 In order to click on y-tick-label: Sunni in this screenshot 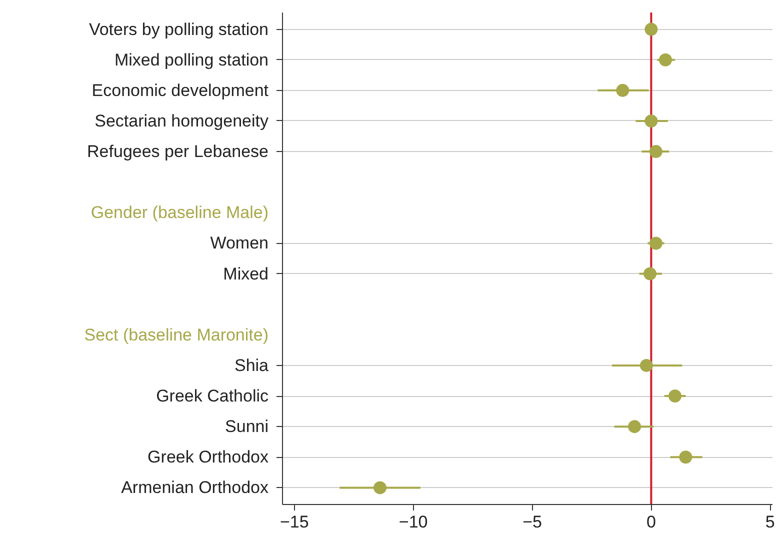, I will do `click(247, 426)`.